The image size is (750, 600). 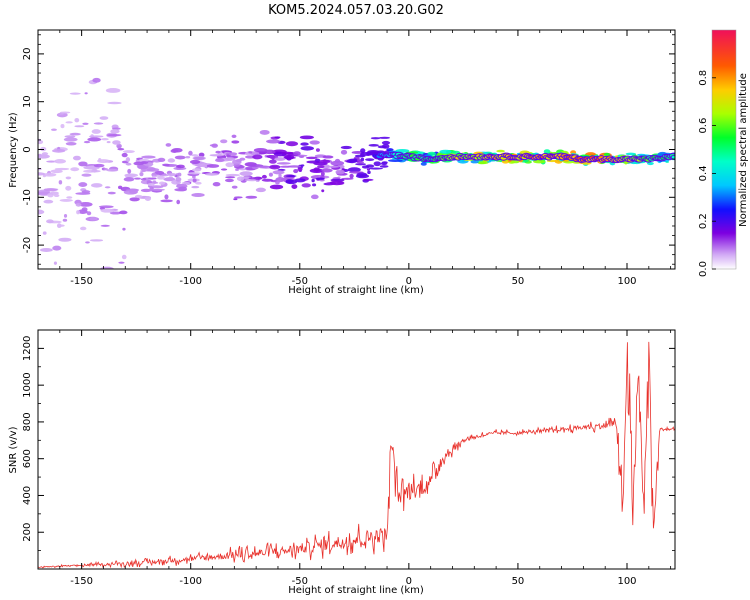 What do you see at coordinates (27, 458) in the screenshot?
I see `y-tick-label: 600` at bounding box center [27, 458].